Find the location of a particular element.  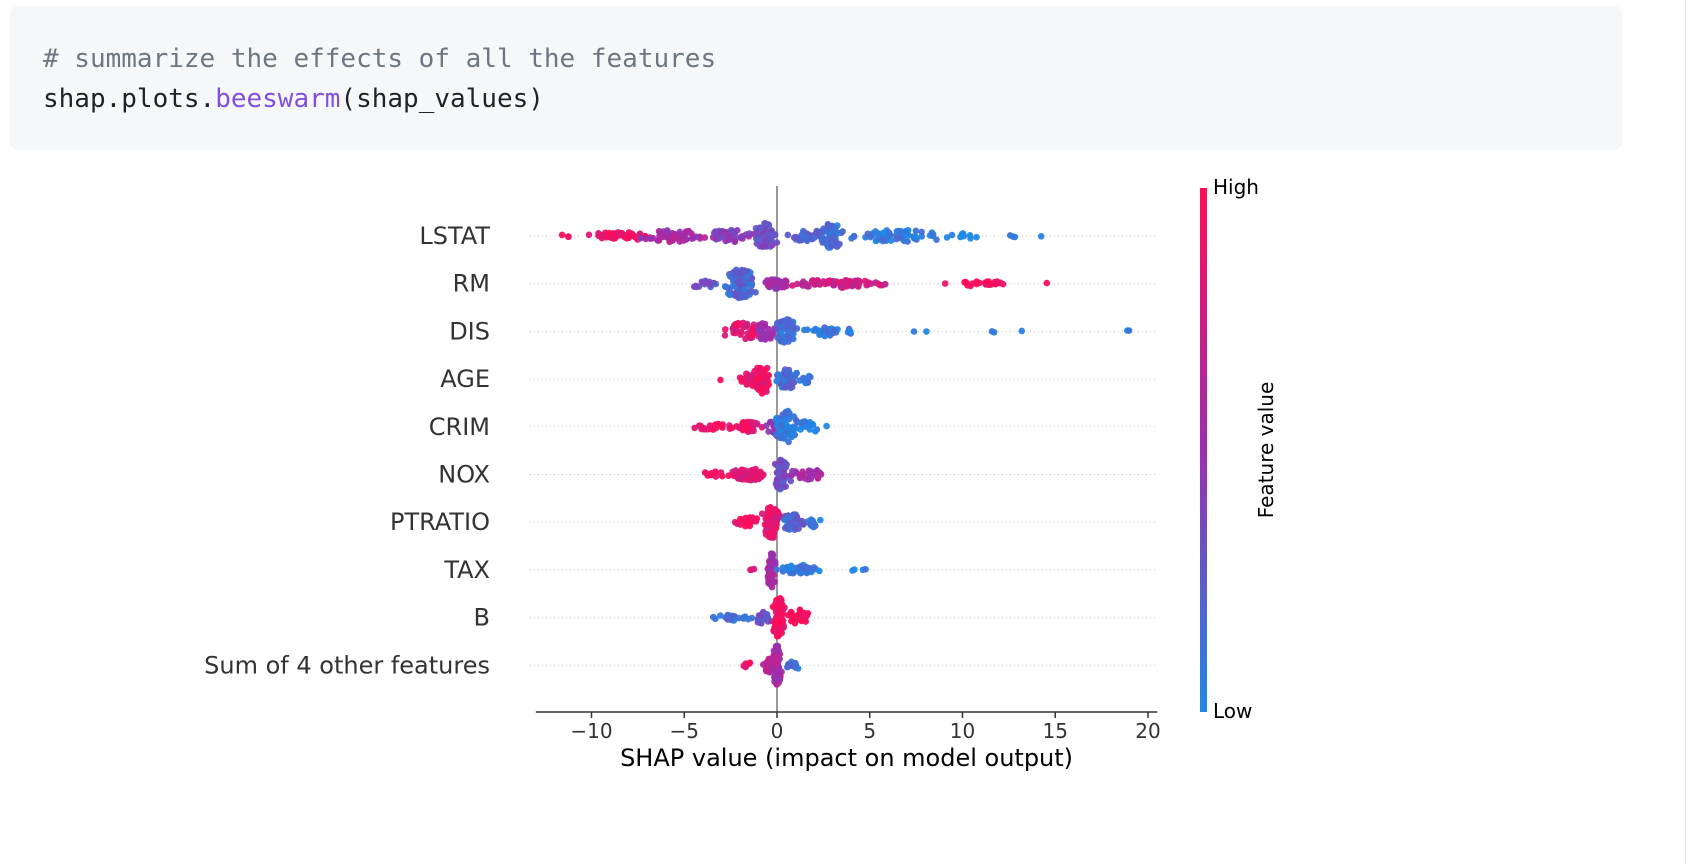

colorbar-high-label: High is located at coordinates (1236, 187).